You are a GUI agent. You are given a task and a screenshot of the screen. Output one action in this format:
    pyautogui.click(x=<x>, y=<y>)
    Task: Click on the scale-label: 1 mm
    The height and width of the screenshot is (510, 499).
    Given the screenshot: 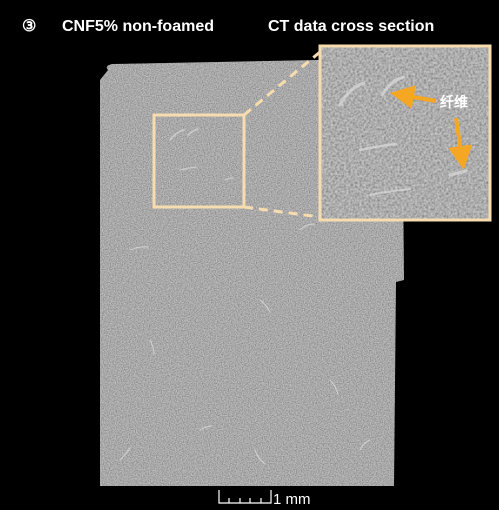 What is the action you would take?
    pyautogui.click(x=292, y=499)
    